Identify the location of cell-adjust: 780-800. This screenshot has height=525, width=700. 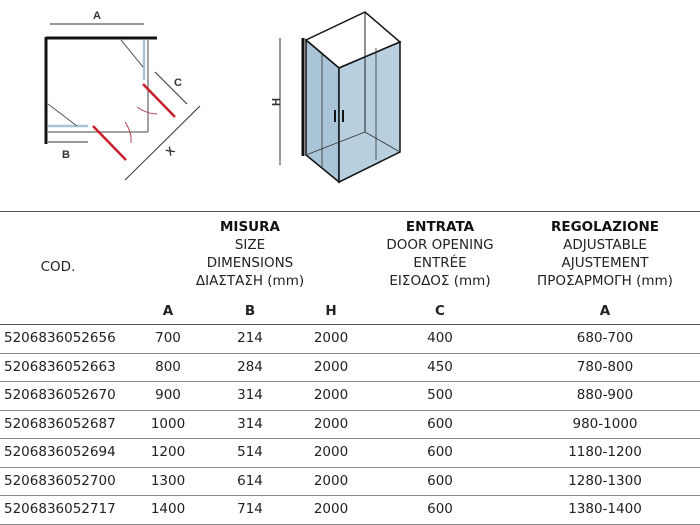
(605, 366).